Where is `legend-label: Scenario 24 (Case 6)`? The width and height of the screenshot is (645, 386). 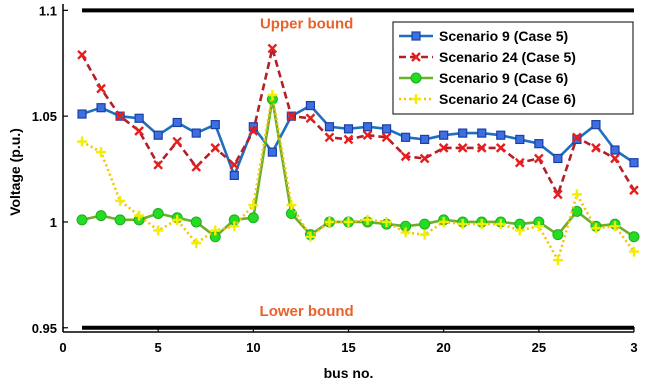
legend-label: Scenario 24 (Case 6) is located at coordinates (507, 99).